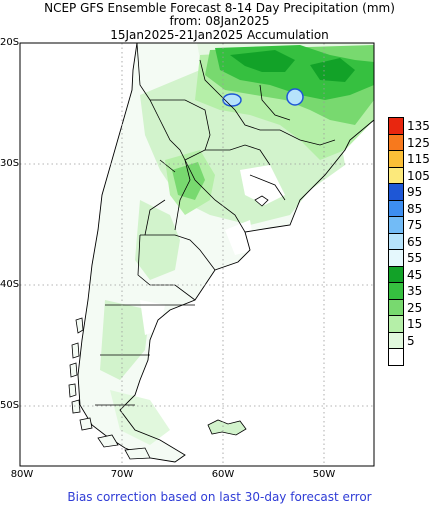 Image resolution: width=439 pixels, height=507 pixels. What do you see at coordinates (415, 258) in the screenshot?
I see `legend-label: 55` at bounding box center [415, 258].